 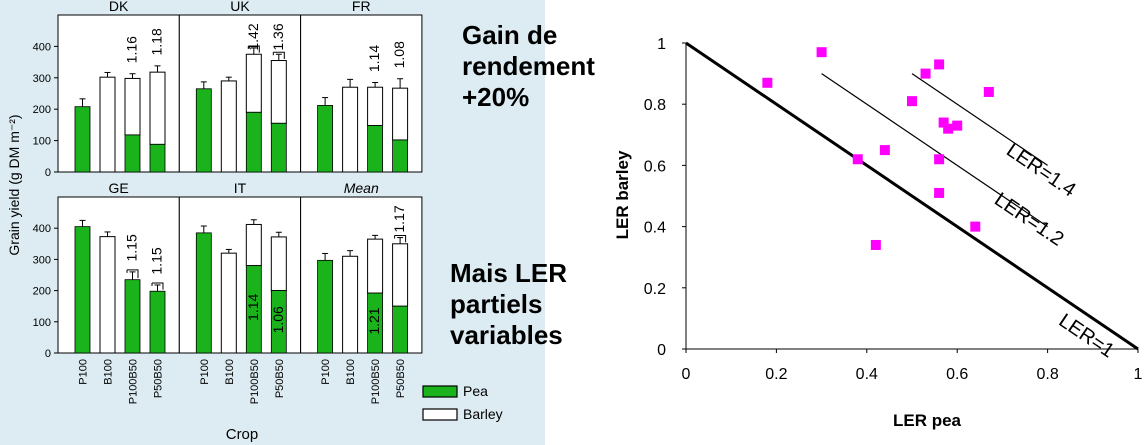 What do you see at coordinates (399, 218) in the screenshot?
I see `ler-value-label: 1.17` at bounding box center [399, 218].